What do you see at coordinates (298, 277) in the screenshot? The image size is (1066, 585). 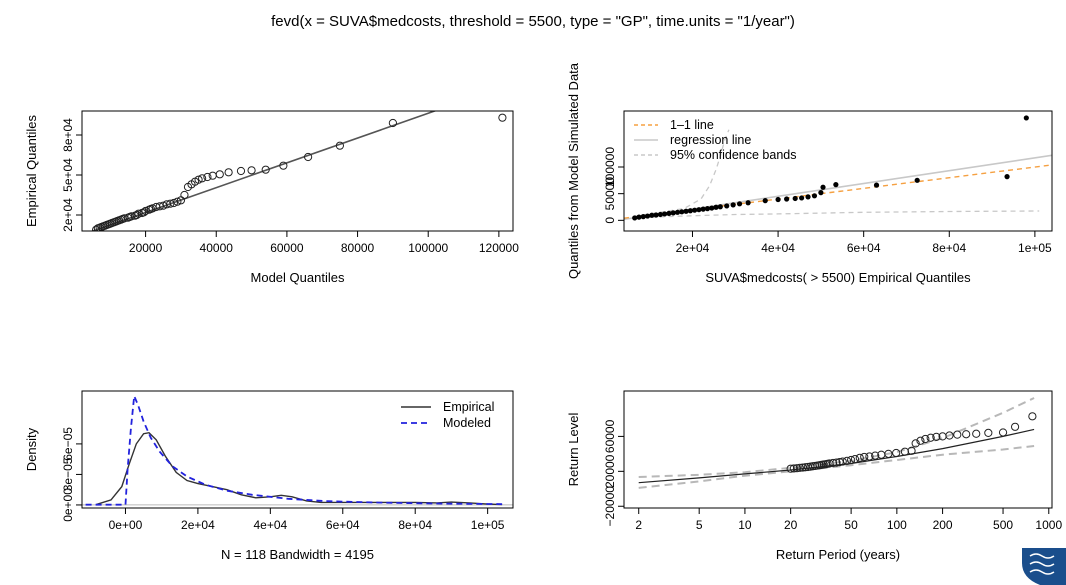 I see `x-axis-label: Model Quantiles` at bounding box center [298, 277].